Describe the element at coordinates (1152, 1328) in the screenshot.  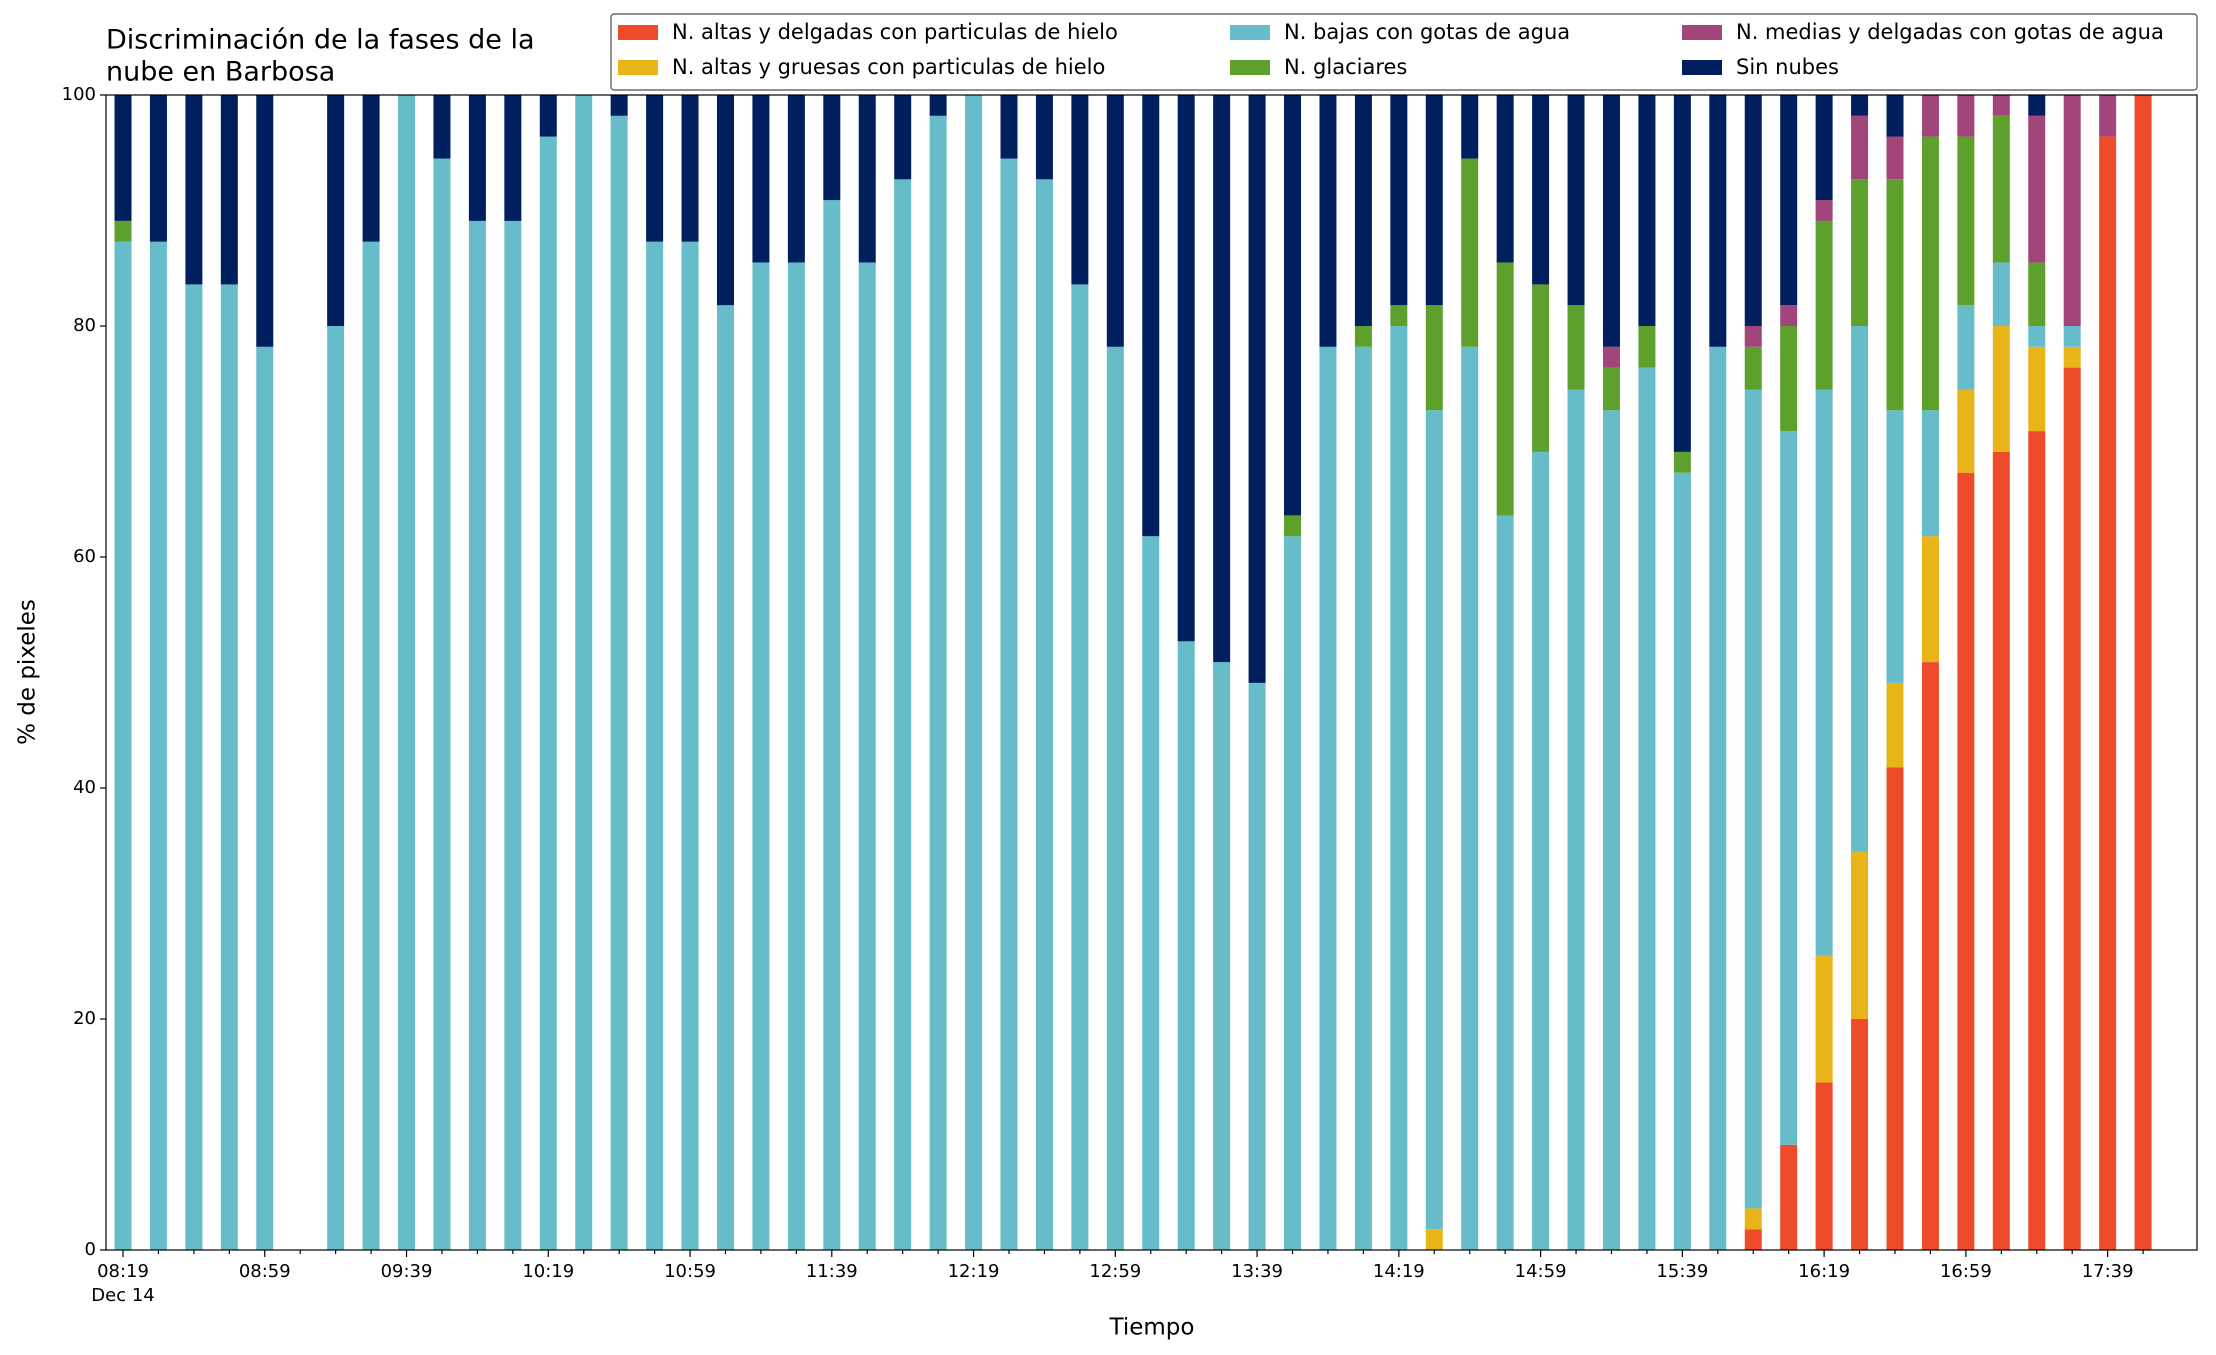
I see `x-axis-label: Tiempo` at that location.